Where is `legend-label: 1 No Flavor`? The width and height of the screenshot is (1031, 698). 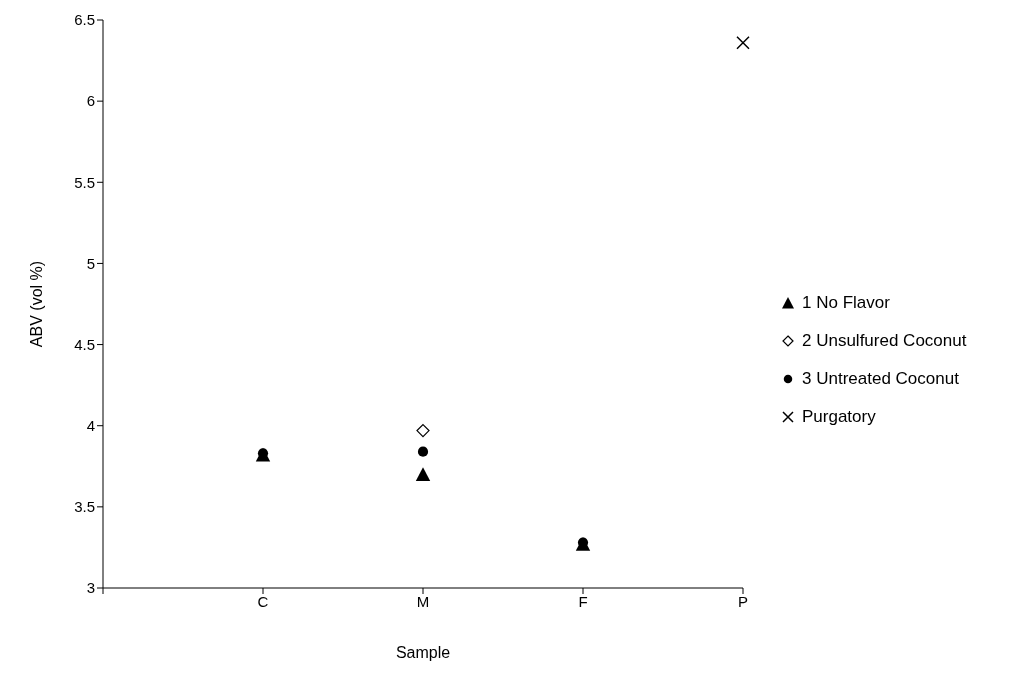 legend-label: 1 No Flavor is located at coordinates (846, 303).